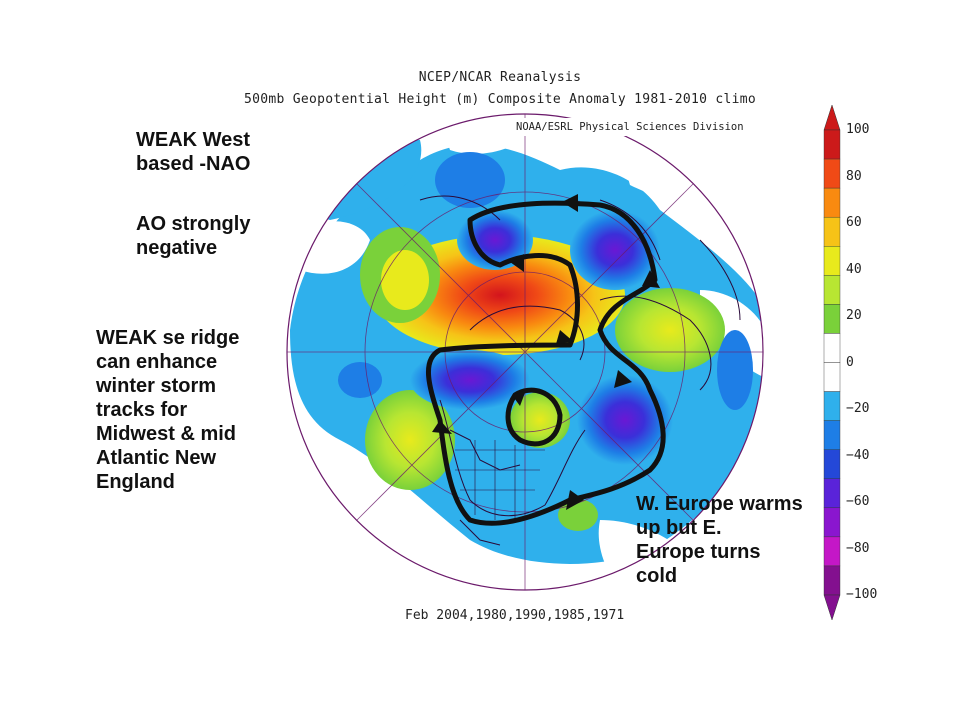  Describe the element at coordinates (854, 176) in the screenshot. I see `colorbar-tick-label: 80` at that location.